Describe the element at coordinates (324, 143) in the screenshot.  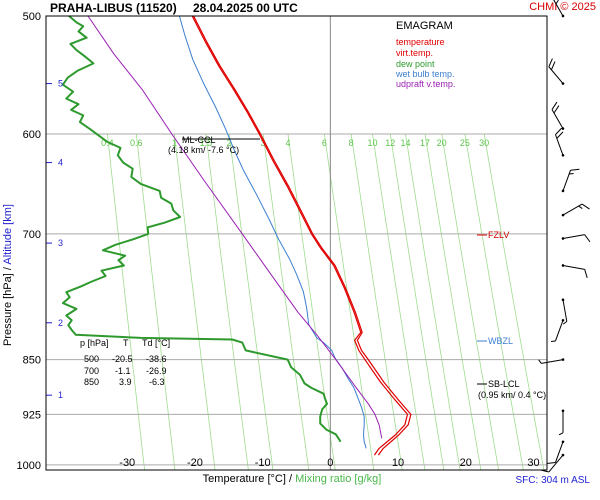
I see `mixing-ratio-label: 6` at that location.